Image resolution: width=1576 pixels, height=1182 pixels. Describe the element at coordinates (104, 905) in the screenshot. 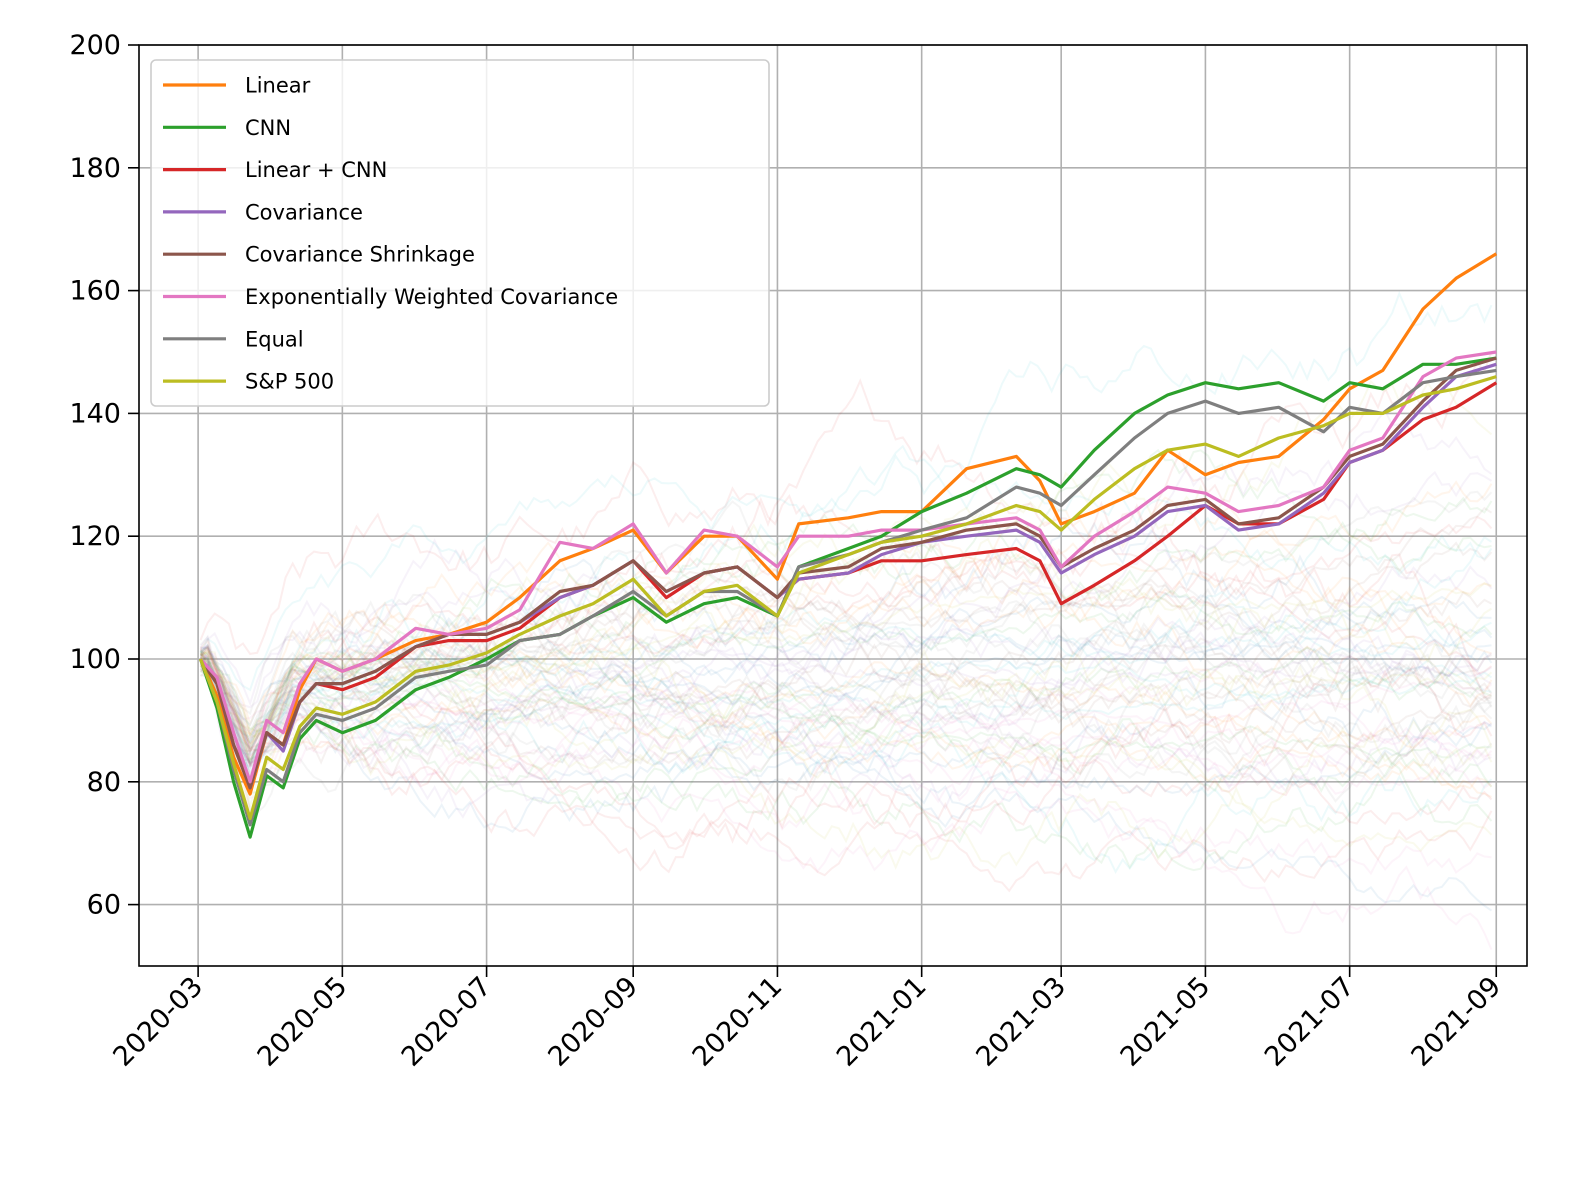

I see `y-tick-label: 60` at that location.